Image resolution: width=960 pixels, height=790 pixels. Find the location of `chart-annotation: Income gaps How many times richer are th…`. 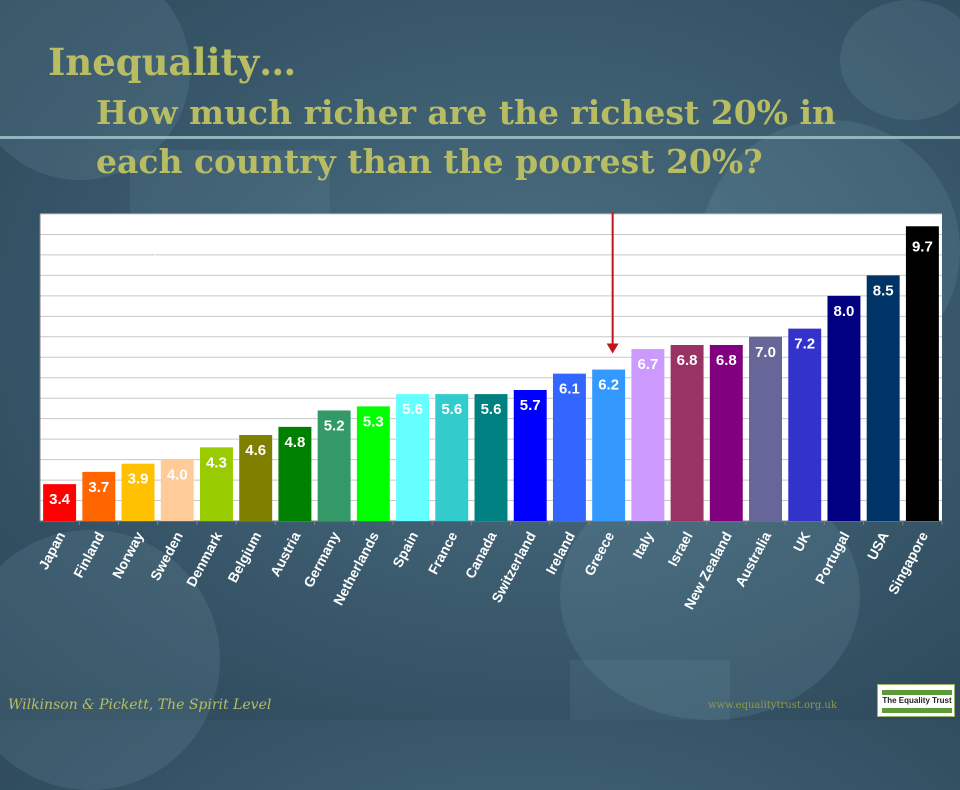

chart-annotation: Income gaps How many times richer are th… is located at coordinates (131, 246).